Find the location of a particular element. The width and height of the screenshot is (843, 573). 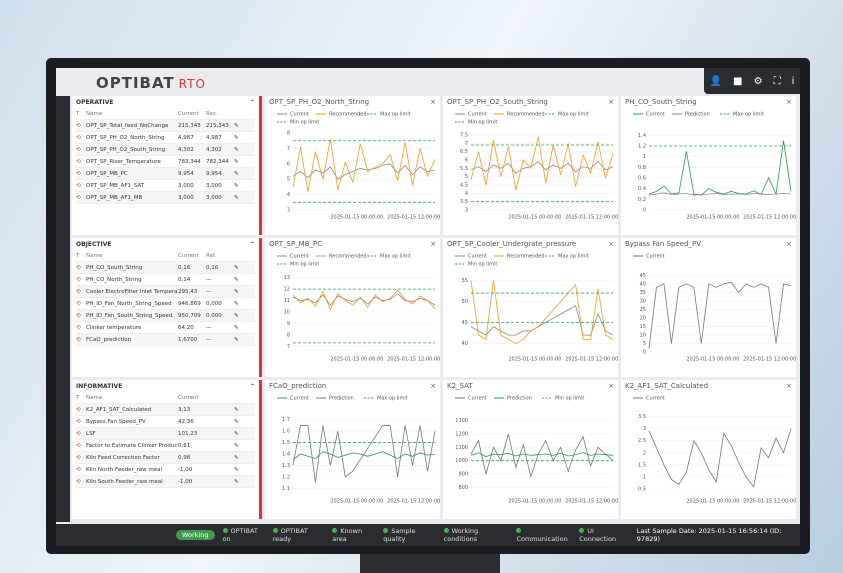

legend-label: Min op limit is located at coordinates (304, 265).